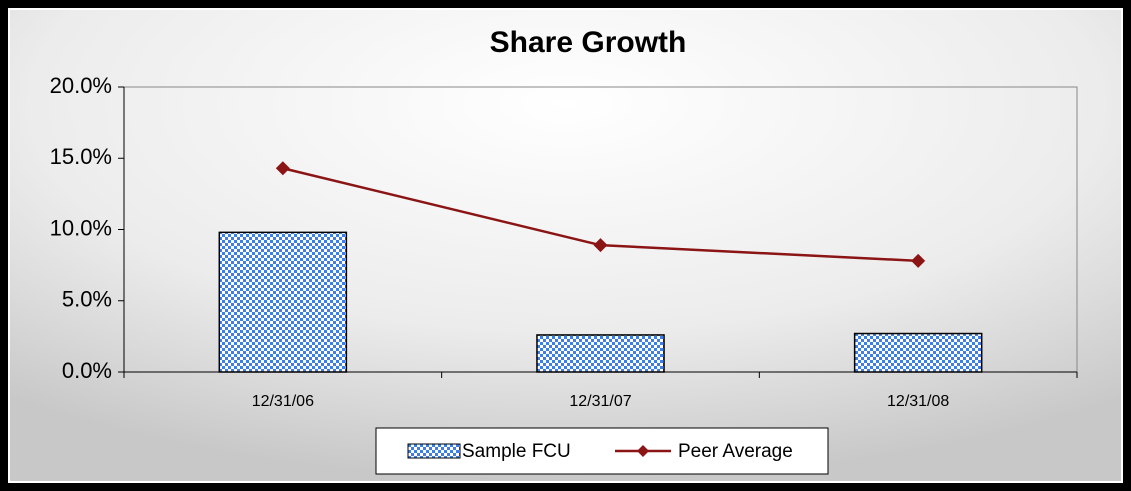  I want to click on y-tick-label: 10.0%, so click(81, 227).